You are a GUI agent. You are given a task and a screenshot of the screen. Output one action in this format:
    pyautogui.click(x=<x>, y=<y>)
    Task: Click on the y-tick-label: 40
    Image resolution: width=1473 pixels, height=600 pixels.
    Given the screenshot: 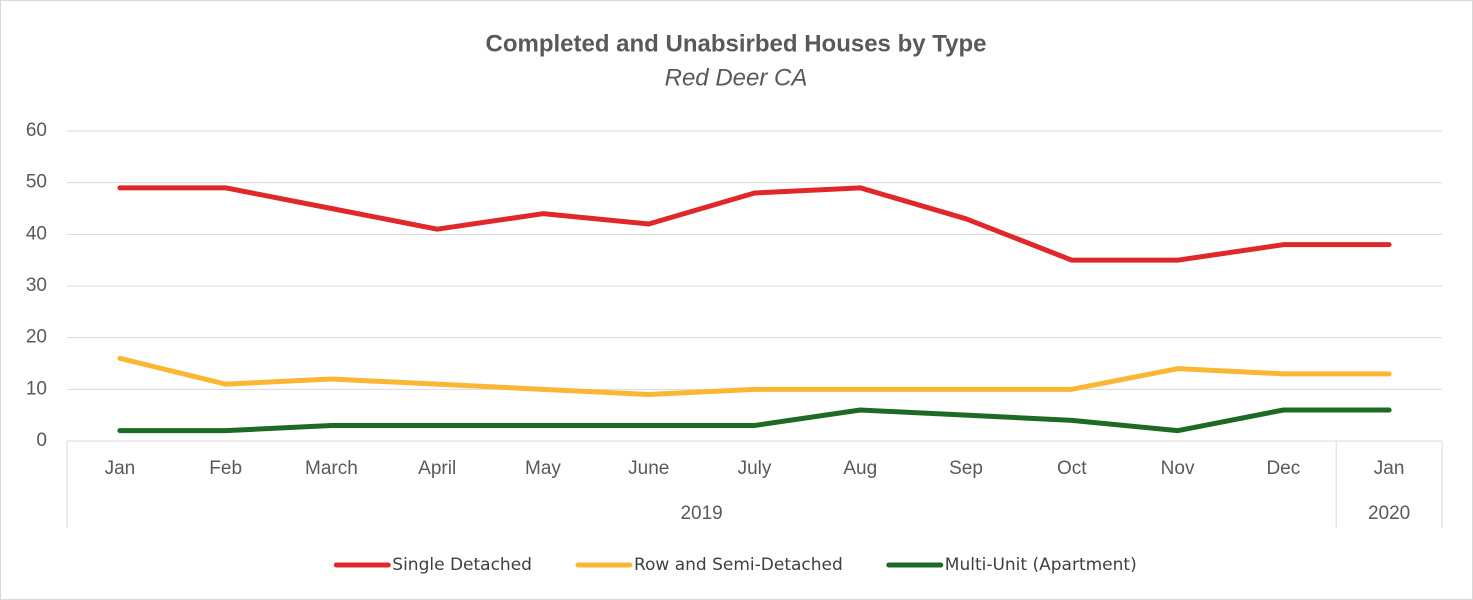 What is the action you would take?
    pyautogui.click(x=36, y=233)
    